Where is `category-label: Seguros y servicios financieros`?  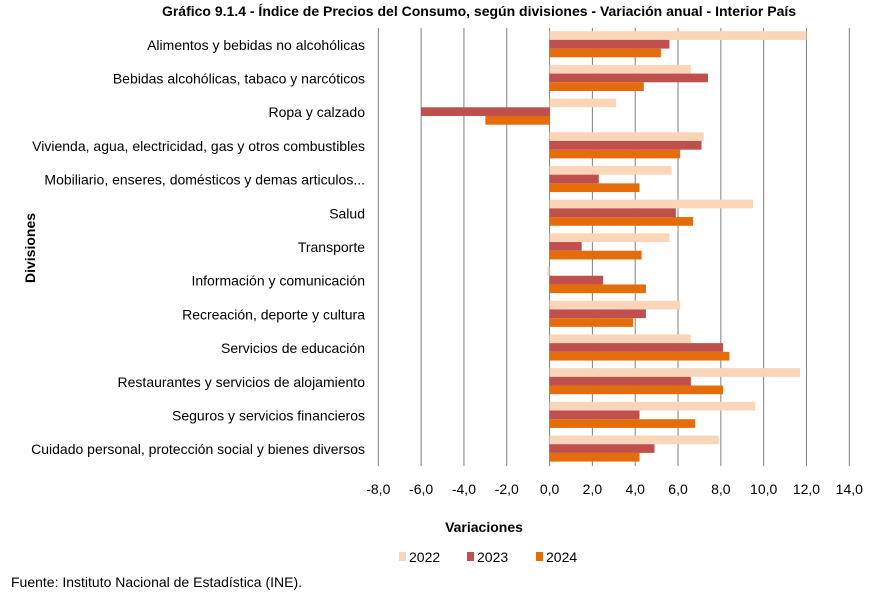 category-label: Seguros y servicios financieros is located at coordinates (268, 415).